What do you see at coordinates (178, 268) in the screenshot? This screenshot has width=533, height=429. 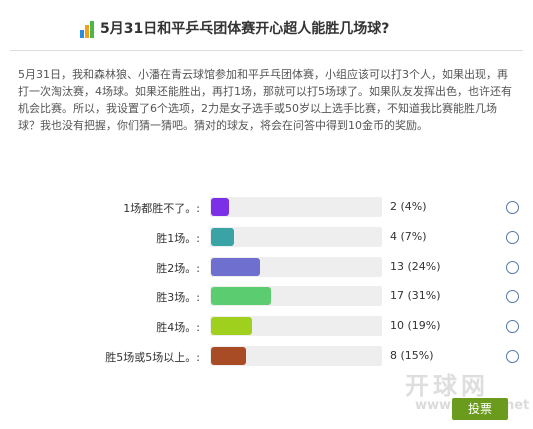 I see `option-label: 胜2场。:` at bounding box center [178, 268].